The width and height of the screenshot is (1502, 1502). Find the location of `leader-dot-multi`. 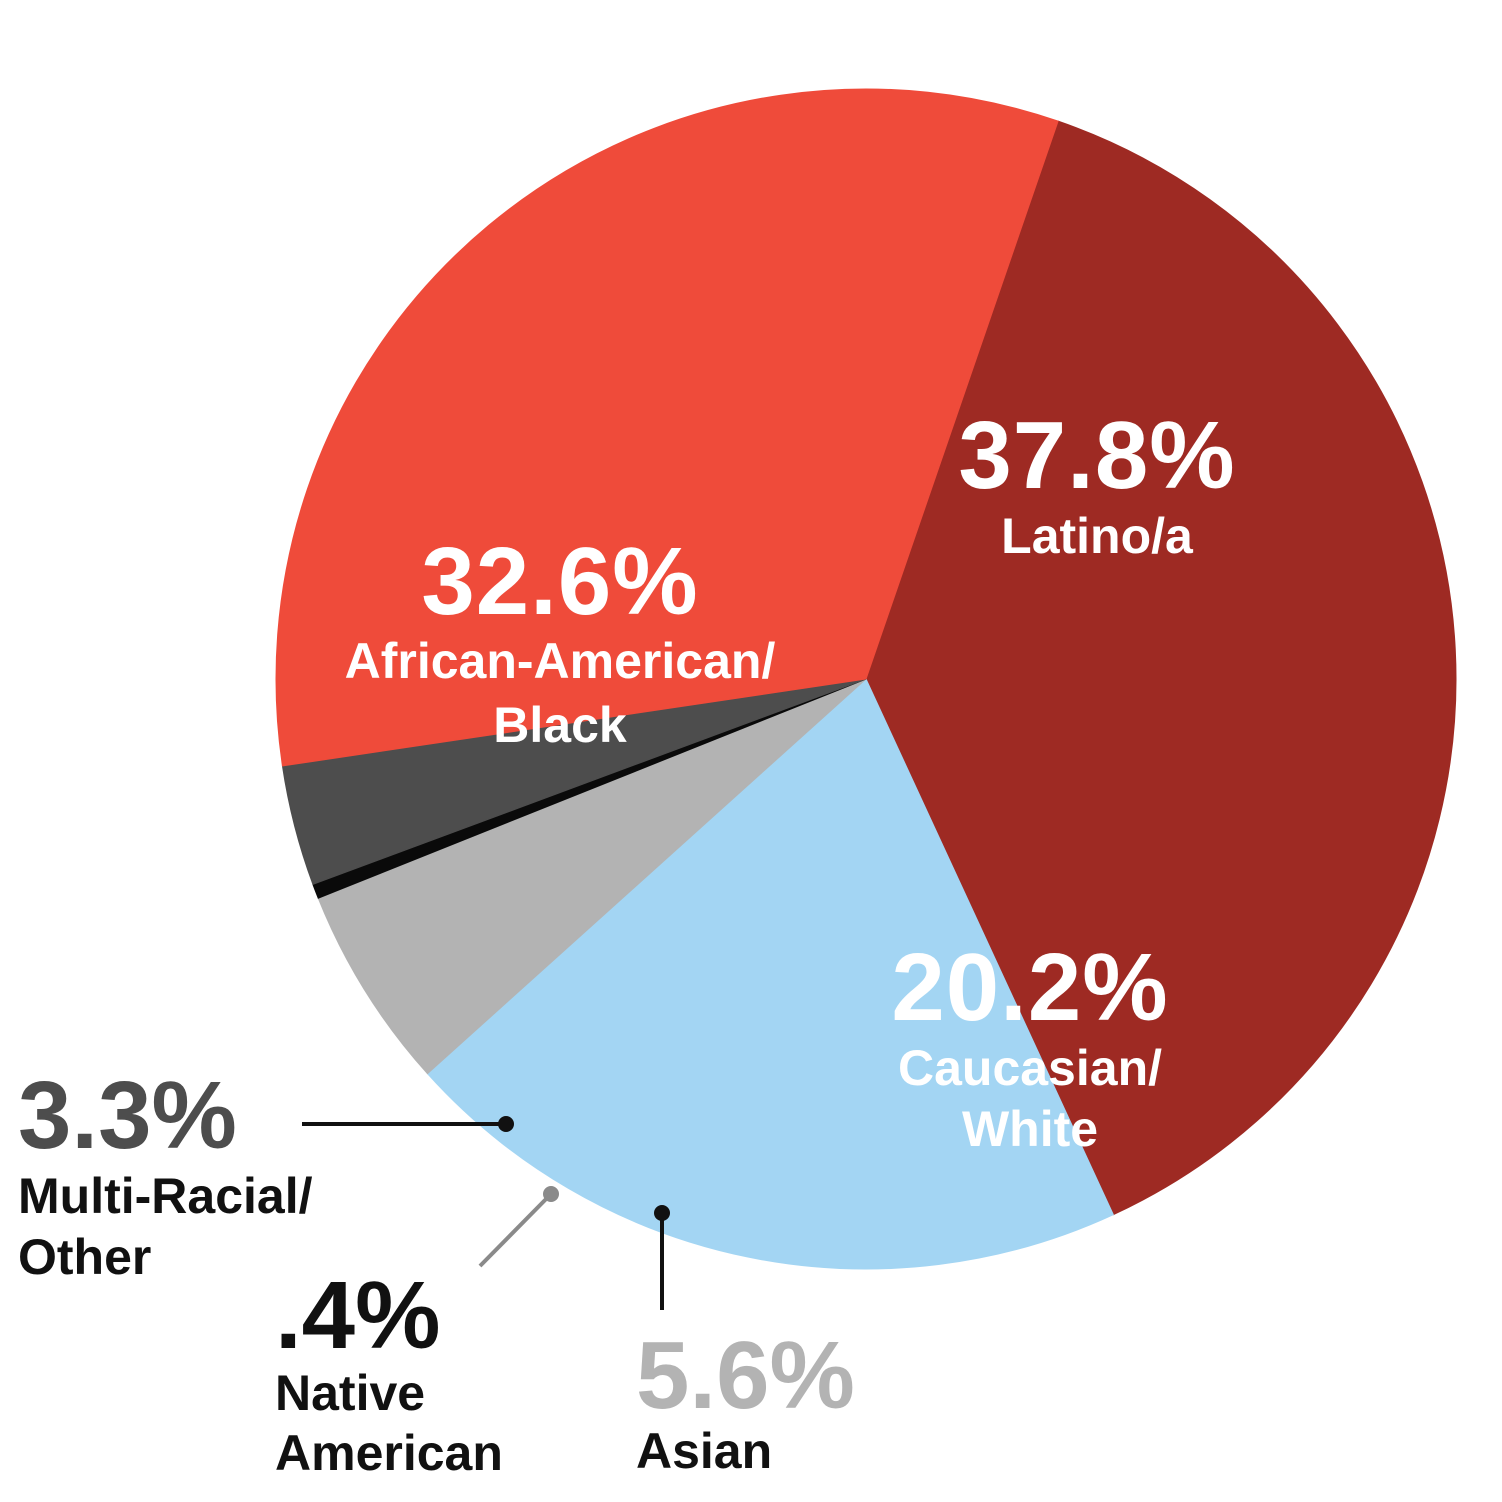

leader-dot-multi is located at coordinates (506, 1124).